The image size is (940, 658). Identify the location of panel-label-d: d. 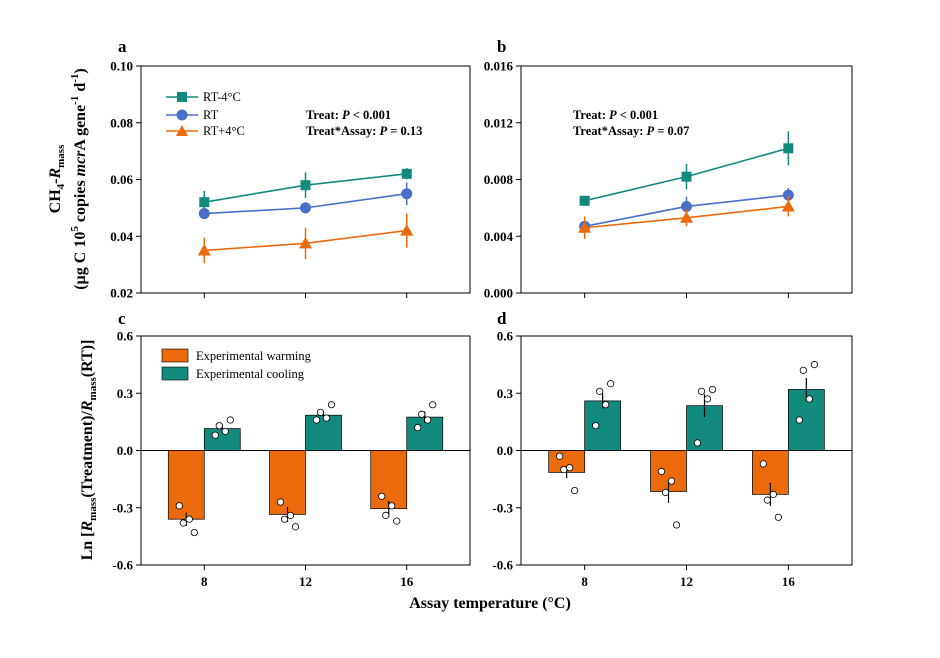
(502, 318).